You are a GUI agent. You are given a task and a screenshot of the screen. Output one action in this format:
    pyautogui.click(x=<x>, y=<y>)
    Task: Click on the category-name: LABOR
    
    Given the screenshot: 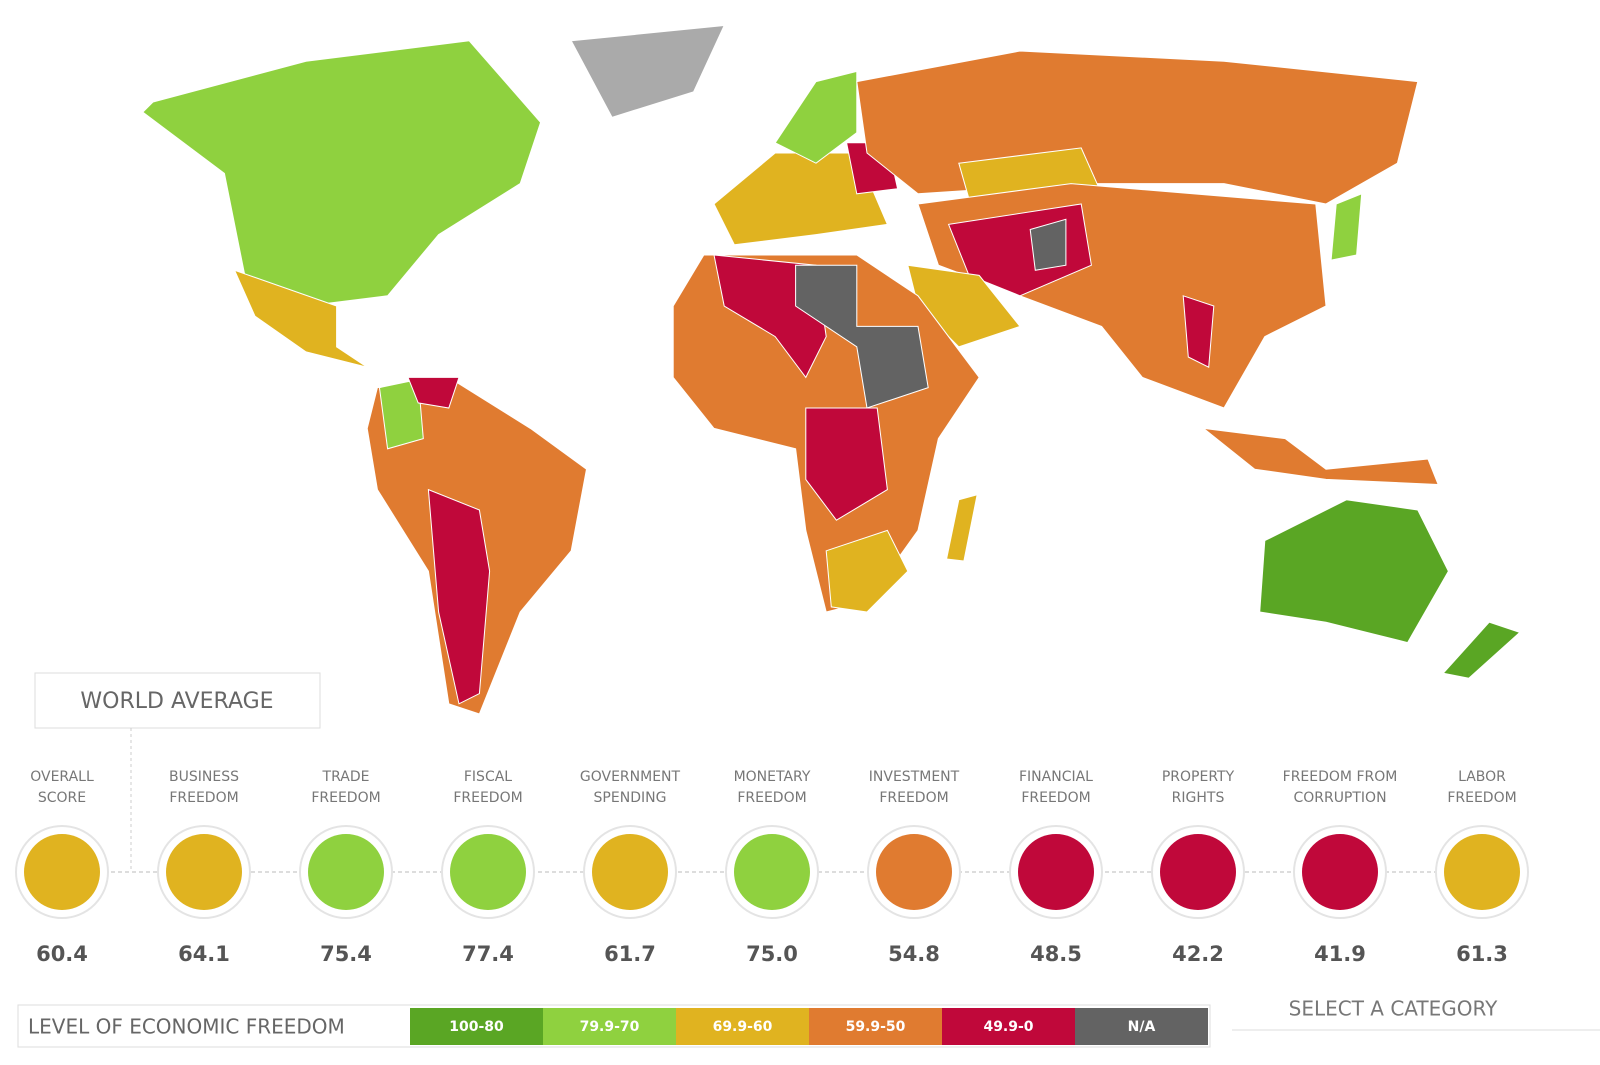 What is the action you would take?
    pyautogui.click(x=1482, y=777)
    